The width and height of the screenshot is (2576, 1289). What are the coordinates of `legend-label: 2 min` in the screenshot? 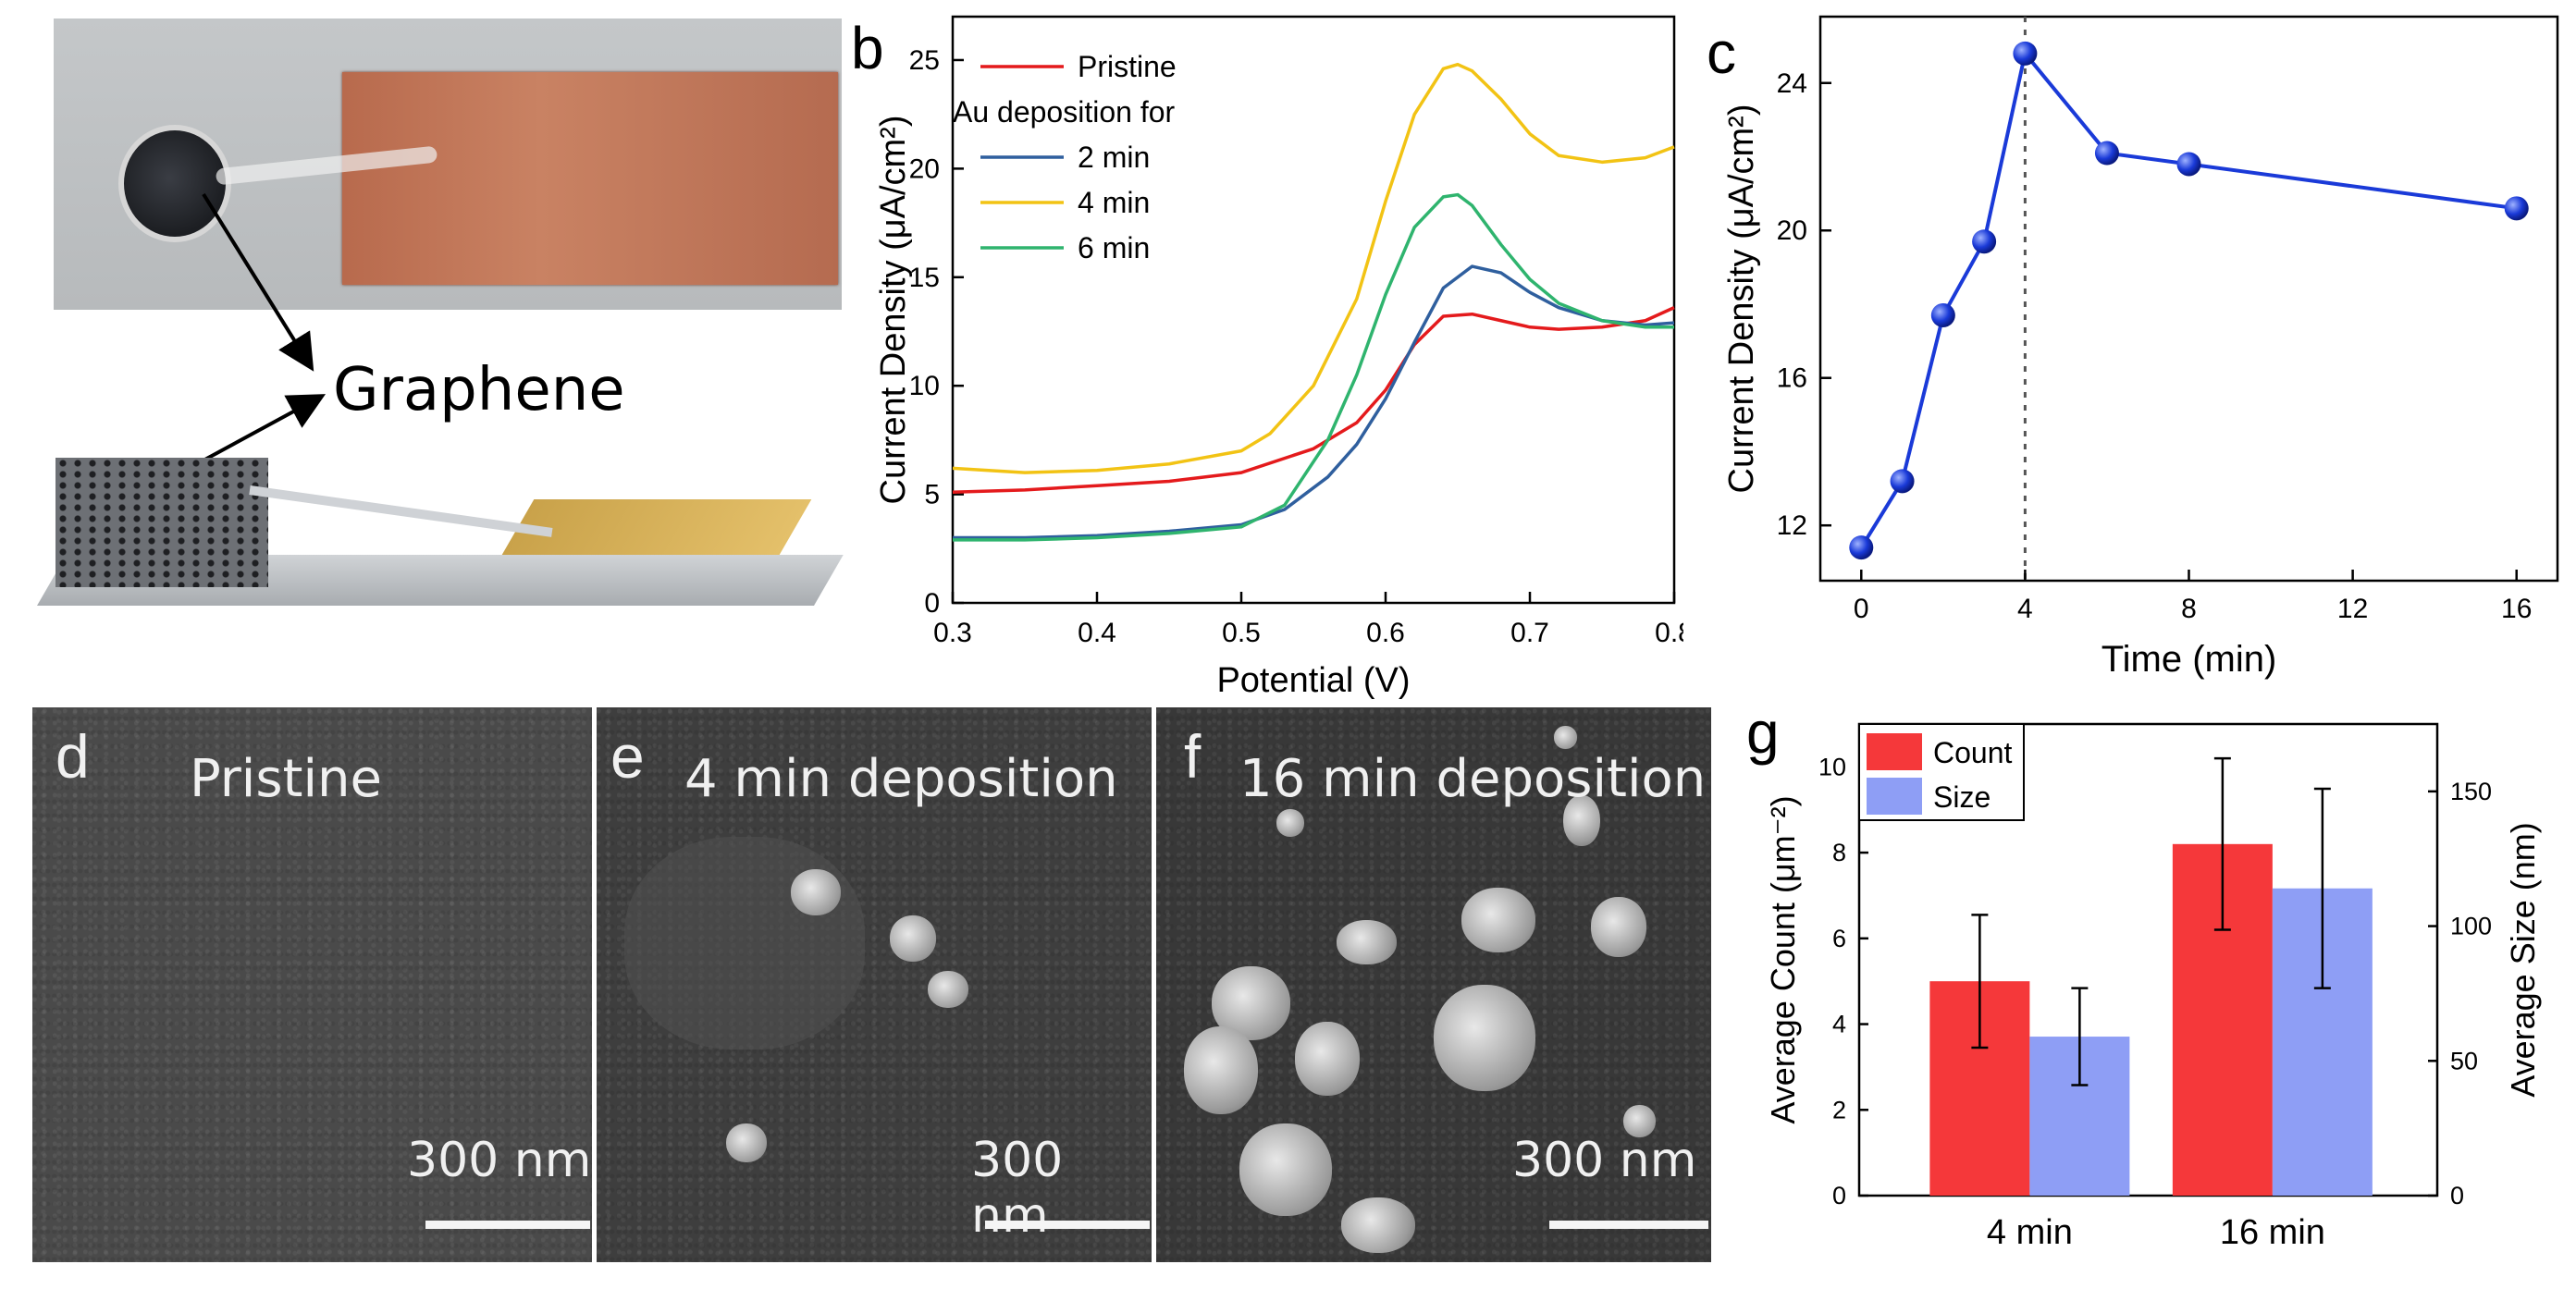 It's located at (1114, 157).